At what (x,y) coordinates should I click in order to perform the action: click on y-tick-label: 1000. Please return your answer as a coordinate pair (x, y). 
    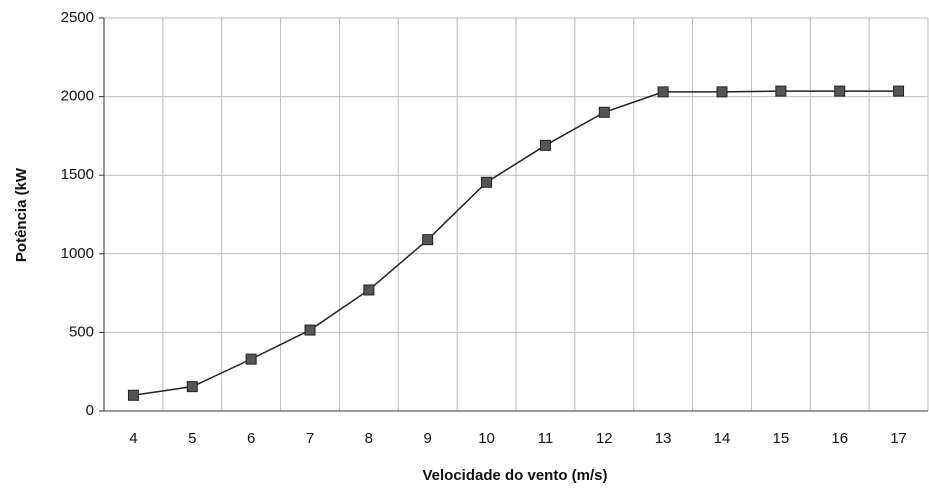
    Looking at the image, I should click on (77, 253).